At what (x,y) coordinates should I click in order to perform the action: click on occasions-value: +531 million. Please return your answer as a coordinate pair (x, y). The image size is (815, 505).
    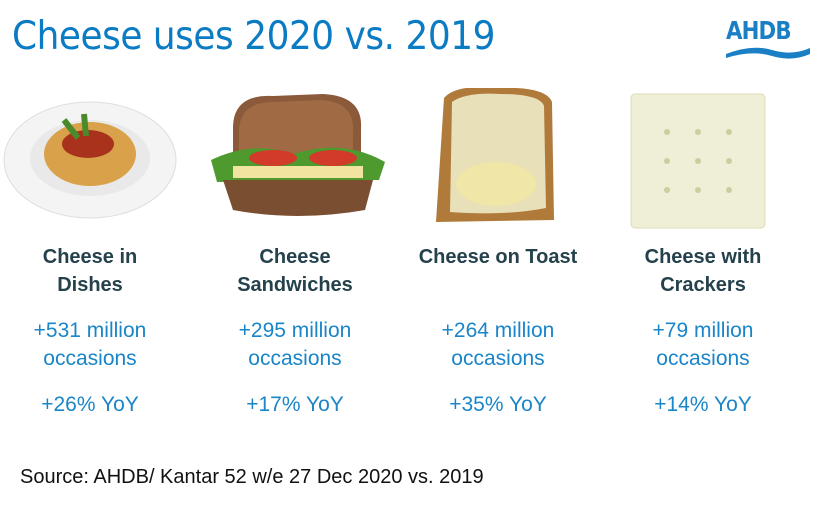
    Looking at the image, I should click on (90, 330).